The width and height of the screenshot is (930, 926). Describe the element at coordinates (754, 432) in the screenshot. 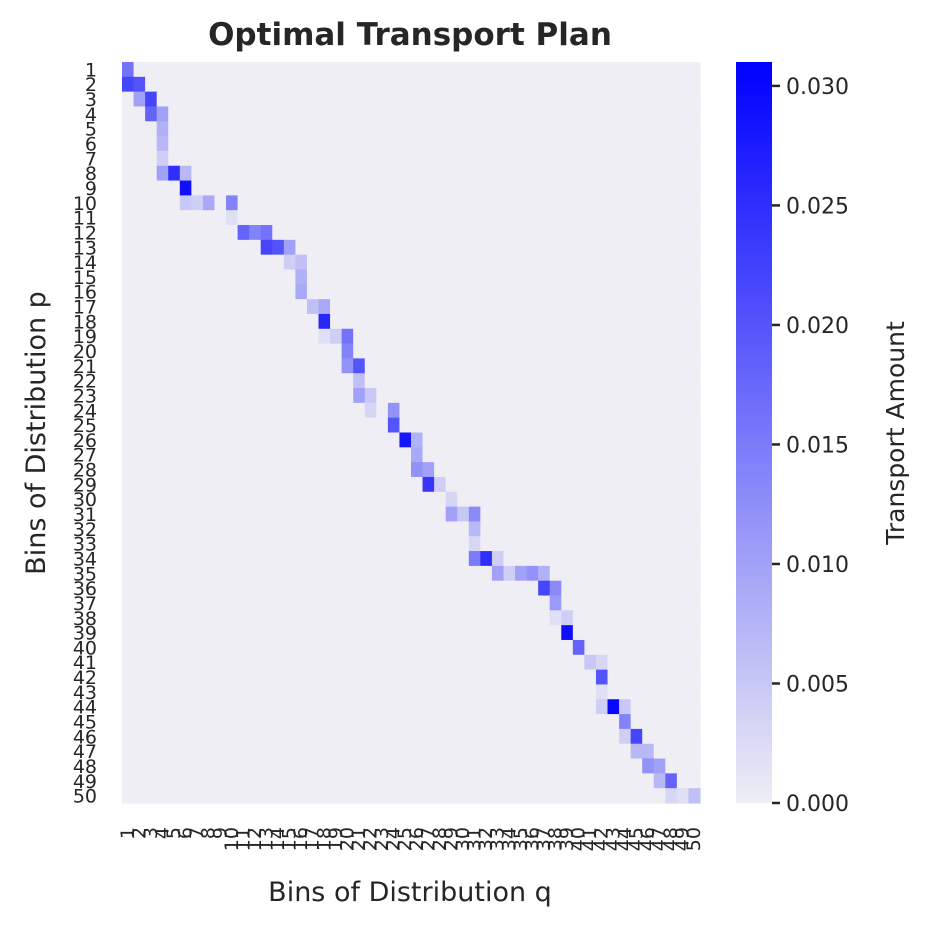

I see `colorbar` at that location.